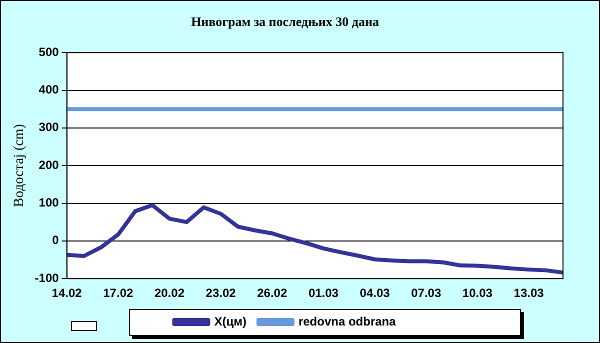  What do you see at coordinates (56, 240) in the screenshot?
I see `y-tick-label: 0` at bounding box center [56, 240].